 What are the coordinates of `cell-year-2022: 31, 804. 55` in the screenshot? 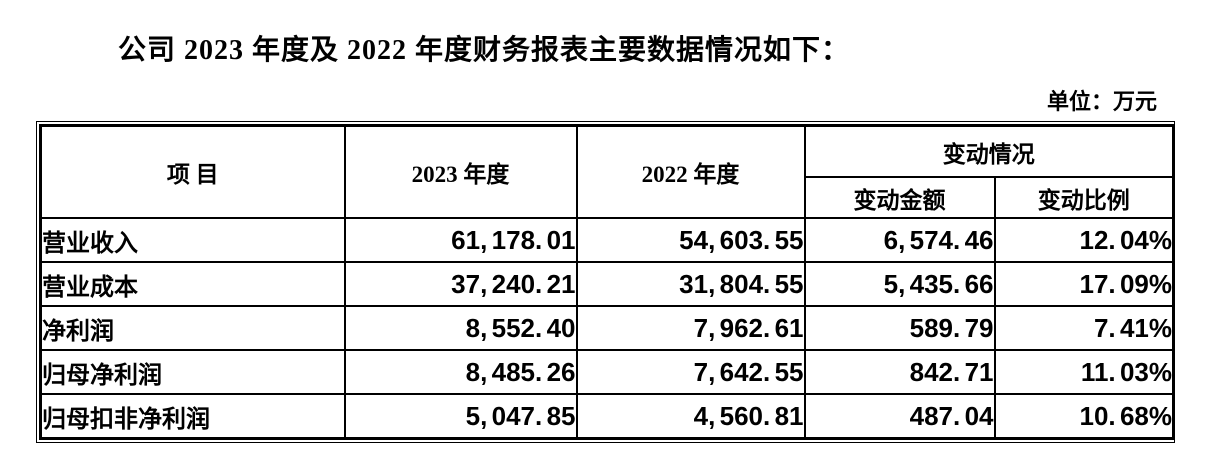 It's located at (690, 284).